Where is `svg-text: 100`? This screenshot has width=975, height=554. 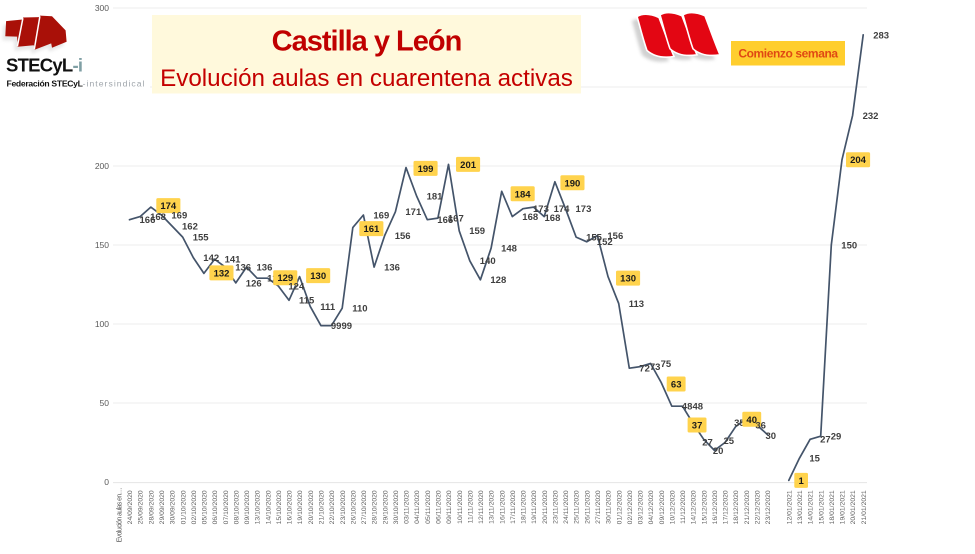 svg-text: 100 is located at coordinates (102, 324).